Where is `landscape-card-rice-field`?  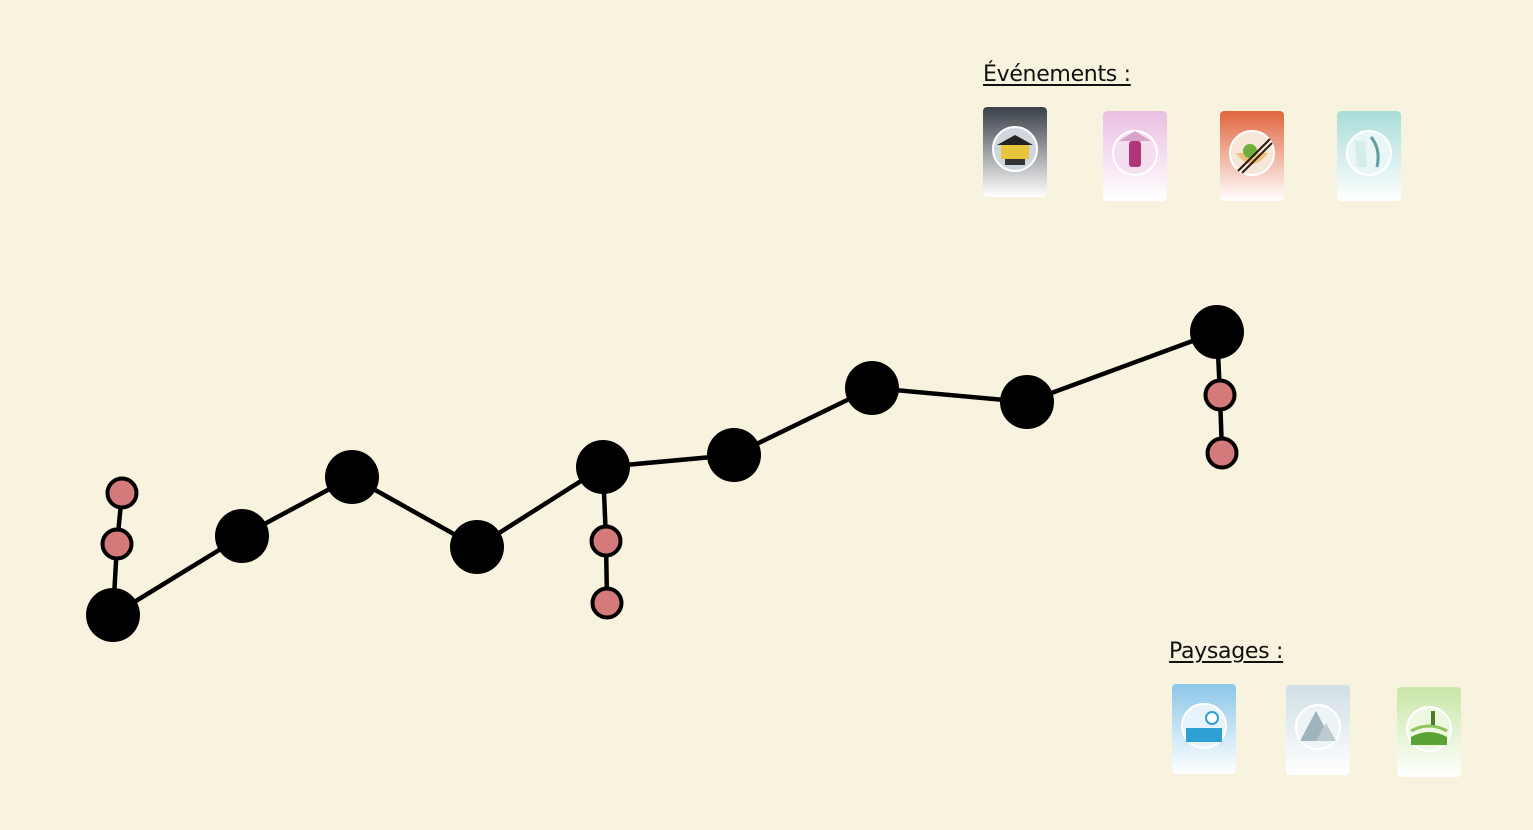
landscape-card-rice-field is located at coordinates (1429, 732).